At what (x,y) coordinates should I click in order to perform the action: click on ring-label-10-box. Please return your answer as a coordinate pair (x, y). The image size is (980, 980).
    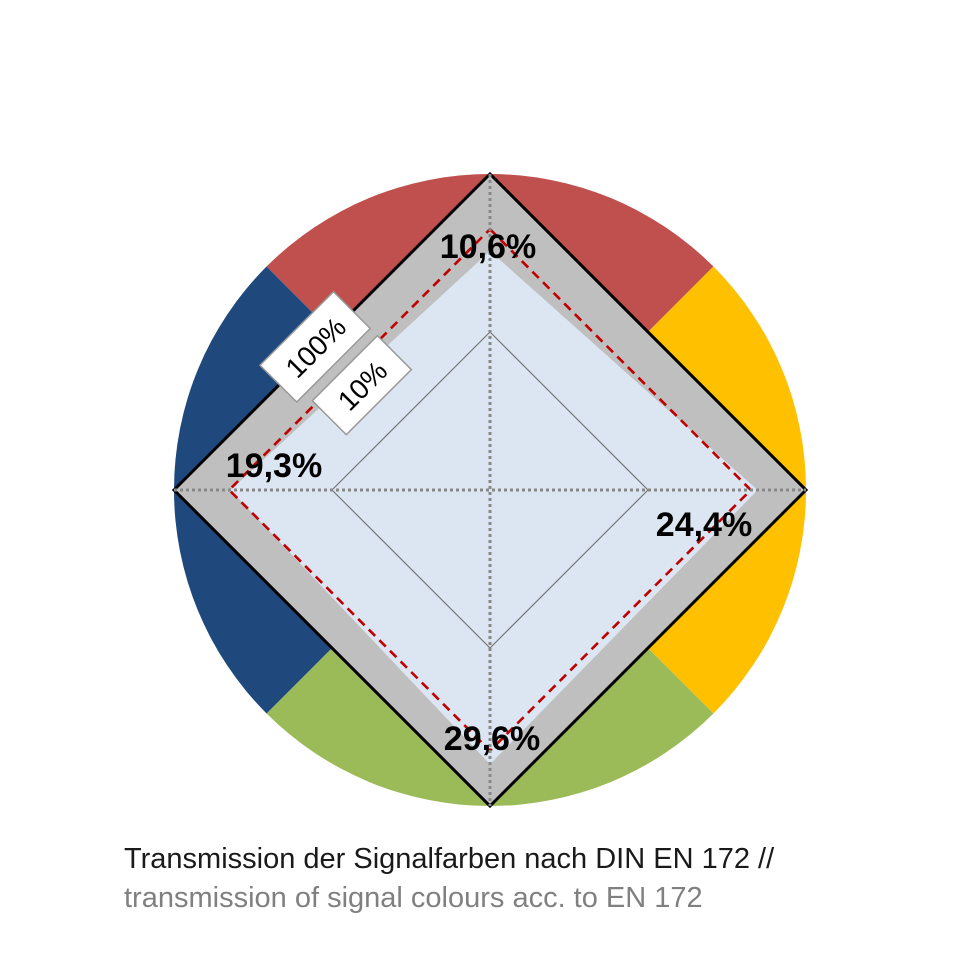
    Looking at the image, I should click on (362, 385).